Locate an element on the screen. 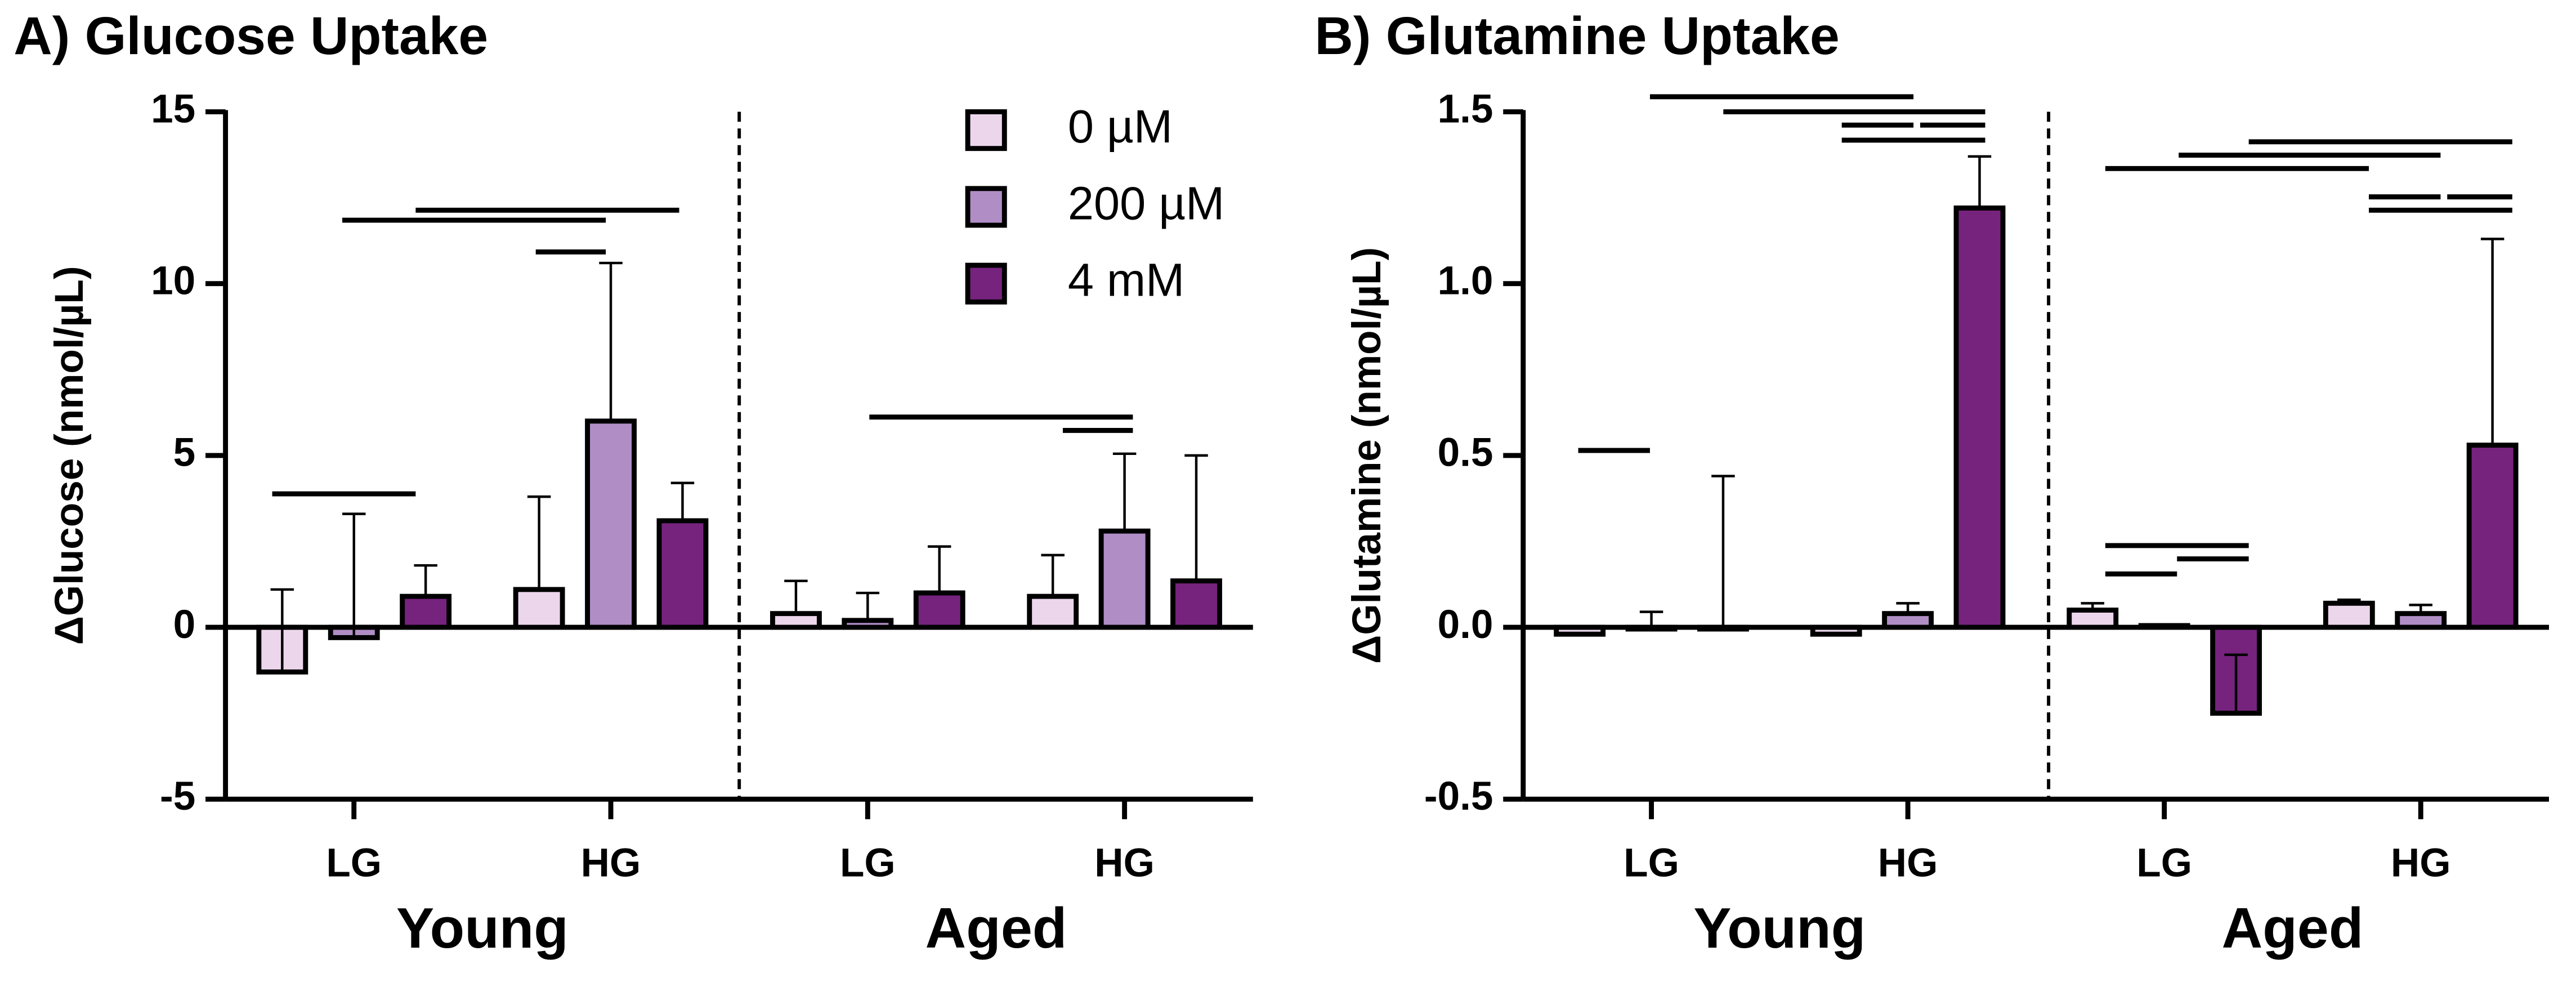  chart-title: B) Glutamine Uptake is located at coordinates (1576, 36).